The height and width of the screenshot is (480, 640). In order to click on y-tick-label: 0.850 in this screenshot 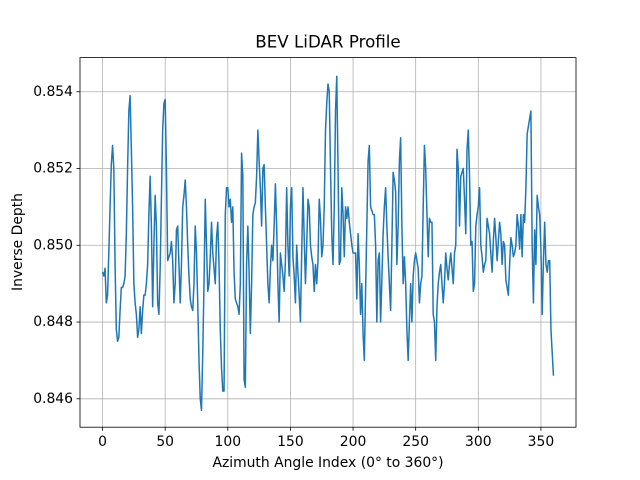, I will do `click(53, 245)`.